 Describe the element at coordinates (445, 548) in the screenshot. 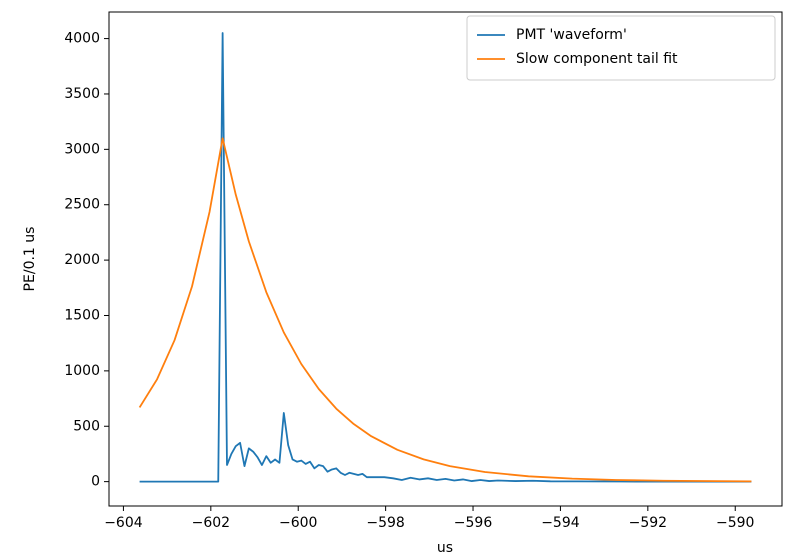

I see `x-axis-label: us` at that location.